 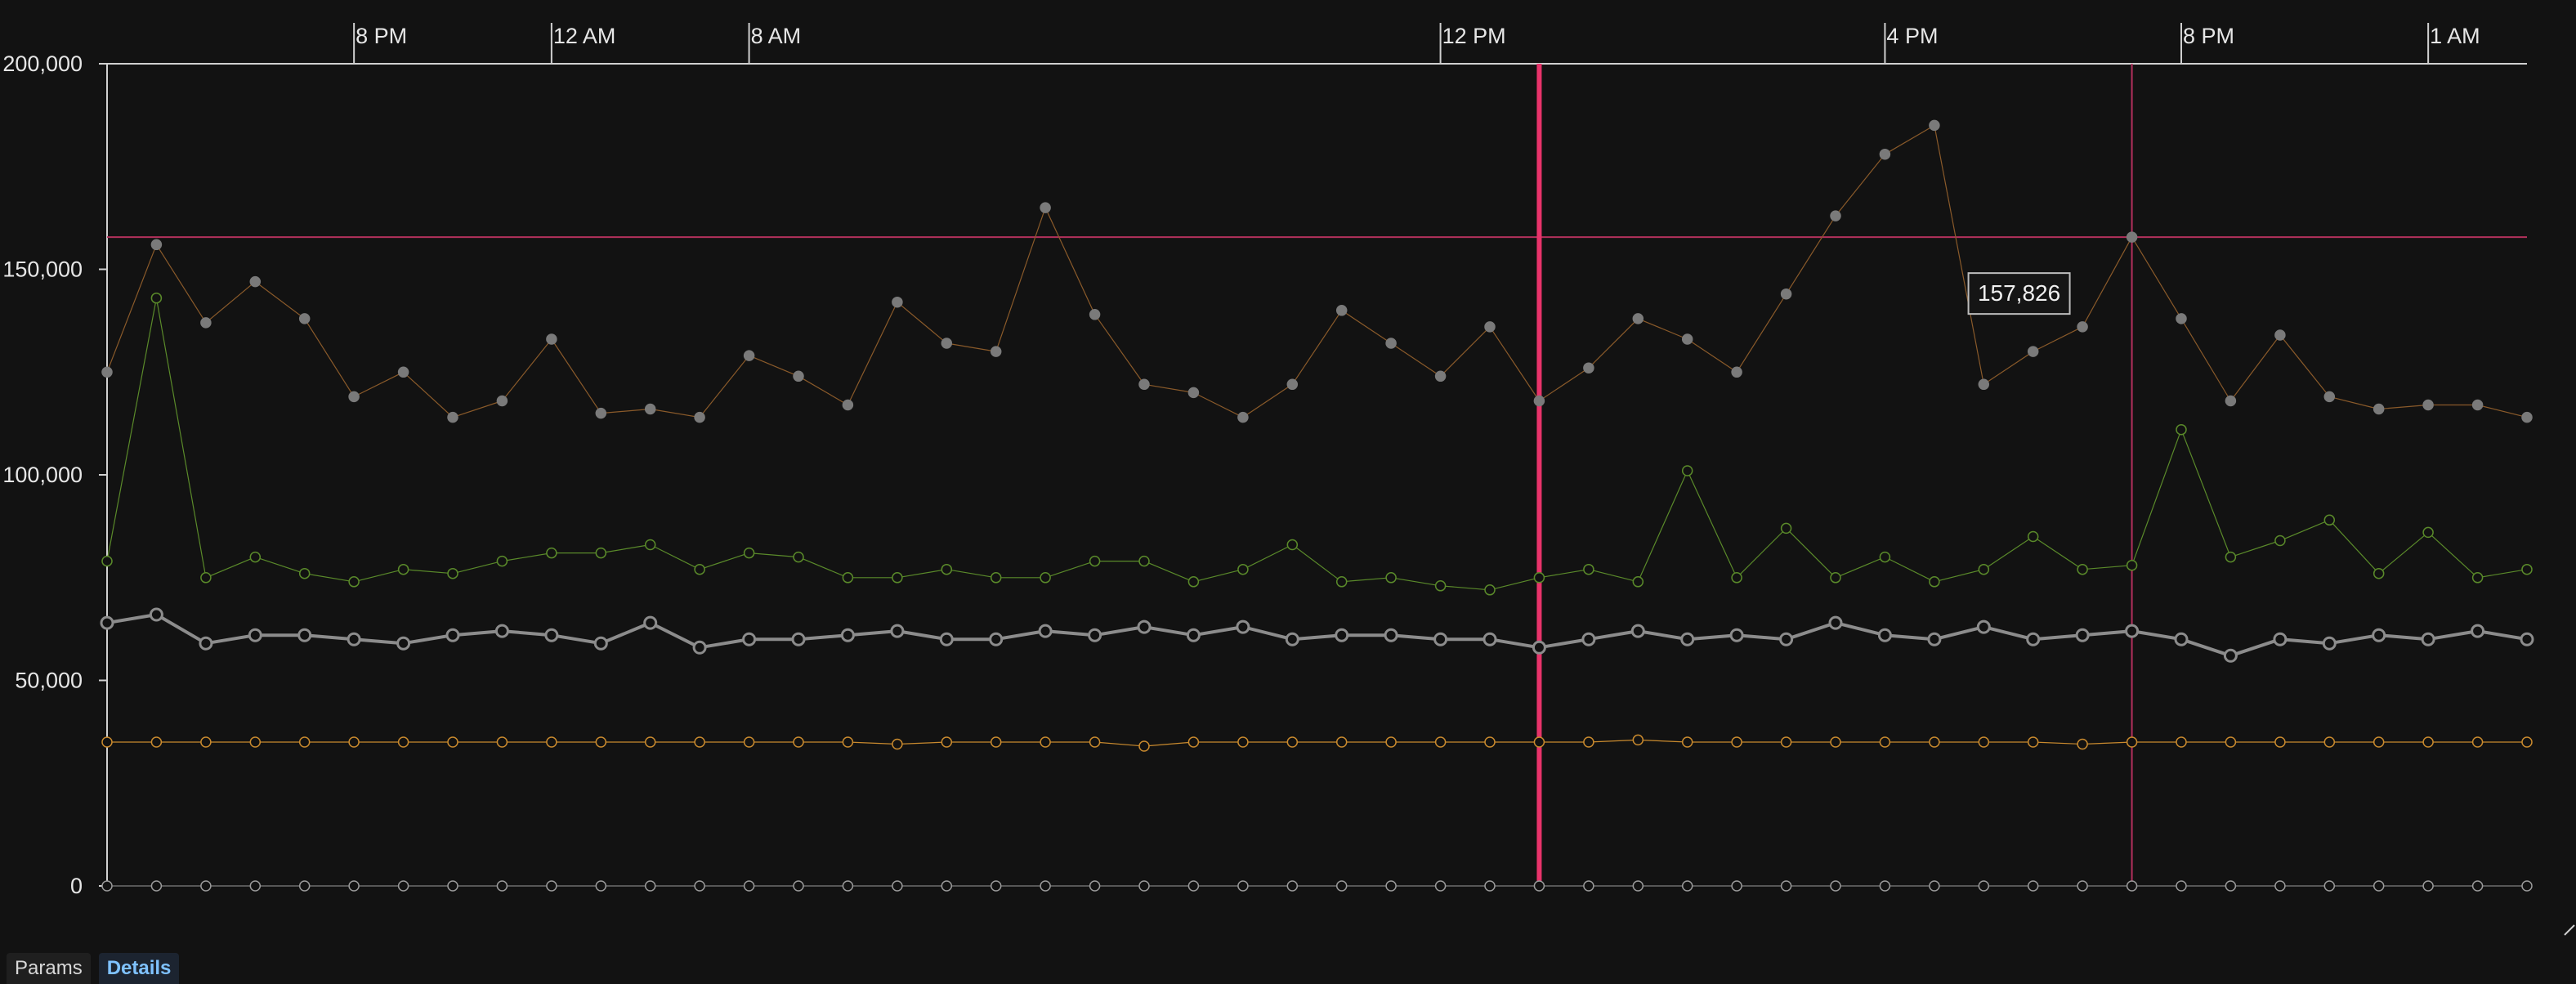 I want to click on y-tick-label: 200,000, so click(x=42, y=64).